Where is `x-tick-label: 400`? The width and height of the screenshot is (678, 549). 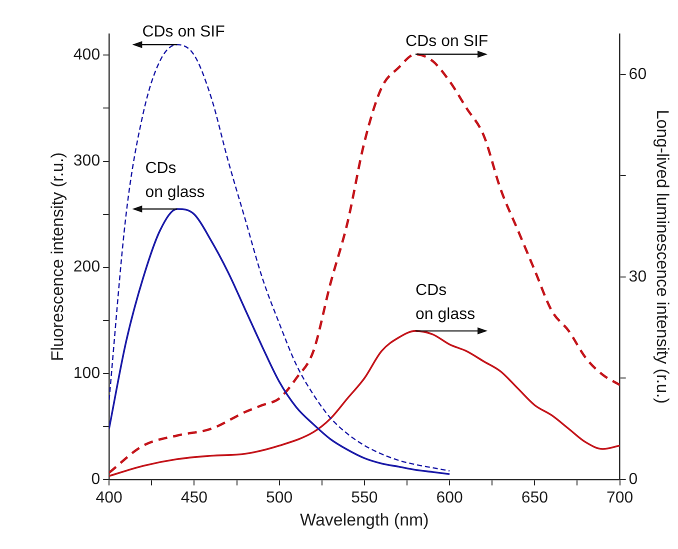 x-tick-label: 400 is located at coordinates (109, 497).